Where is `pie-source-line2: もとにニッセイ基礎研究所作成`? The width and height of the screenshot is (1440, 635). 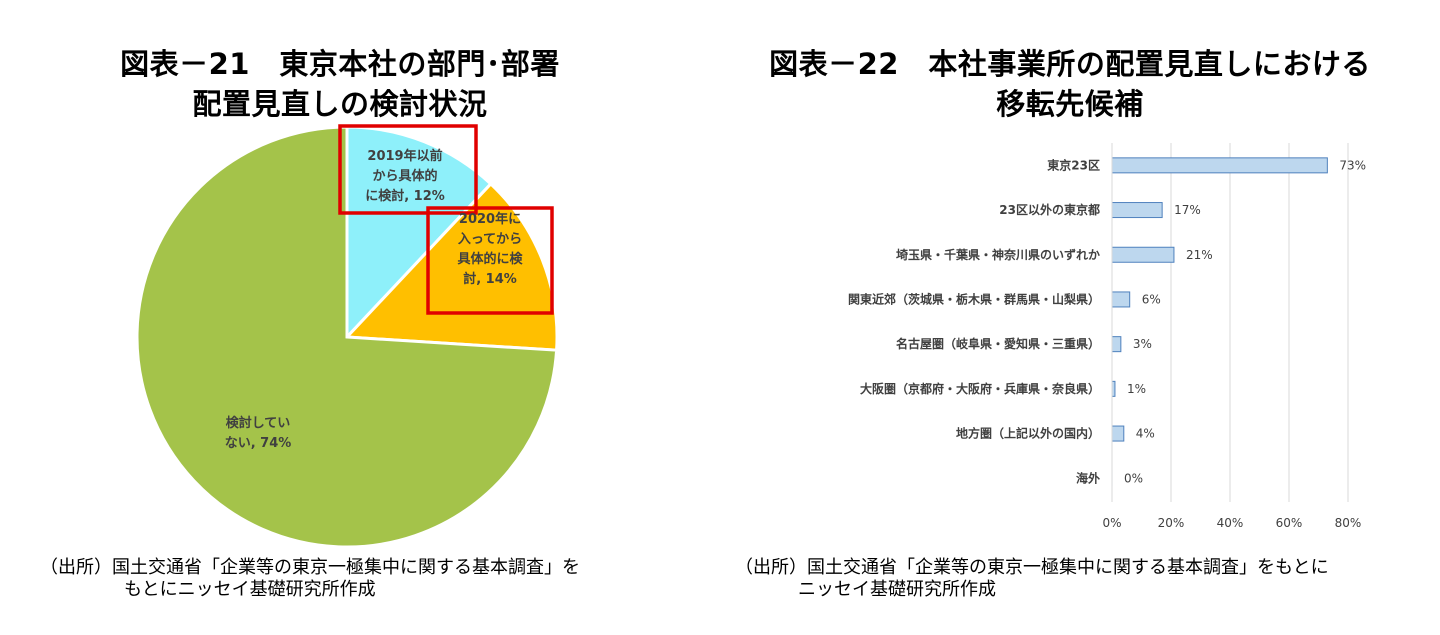
pie-source-line2: もとにニッセイ基礎研究所作成 is located at coordinates (250, 589).